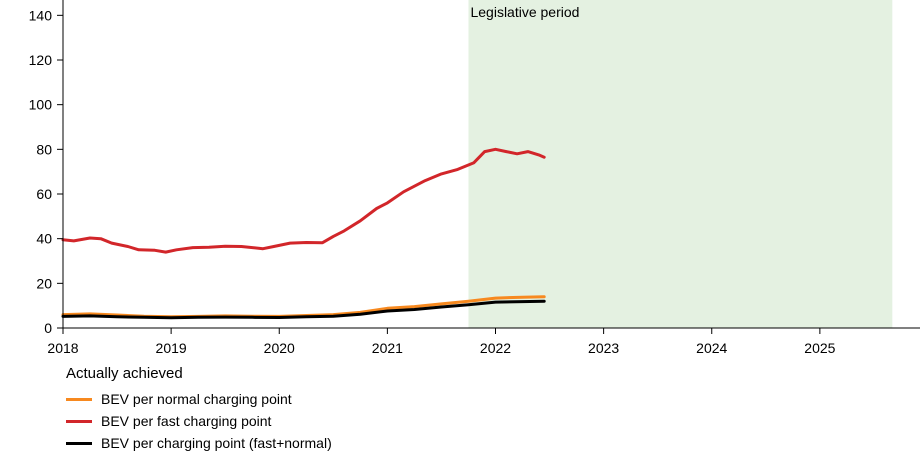 The height and width of the screenshot is (460, 920). What do you see at coordinates (819, 348) in the screenshot?
I see `x-tick-label: 2025` at bounding box center [819, 348].